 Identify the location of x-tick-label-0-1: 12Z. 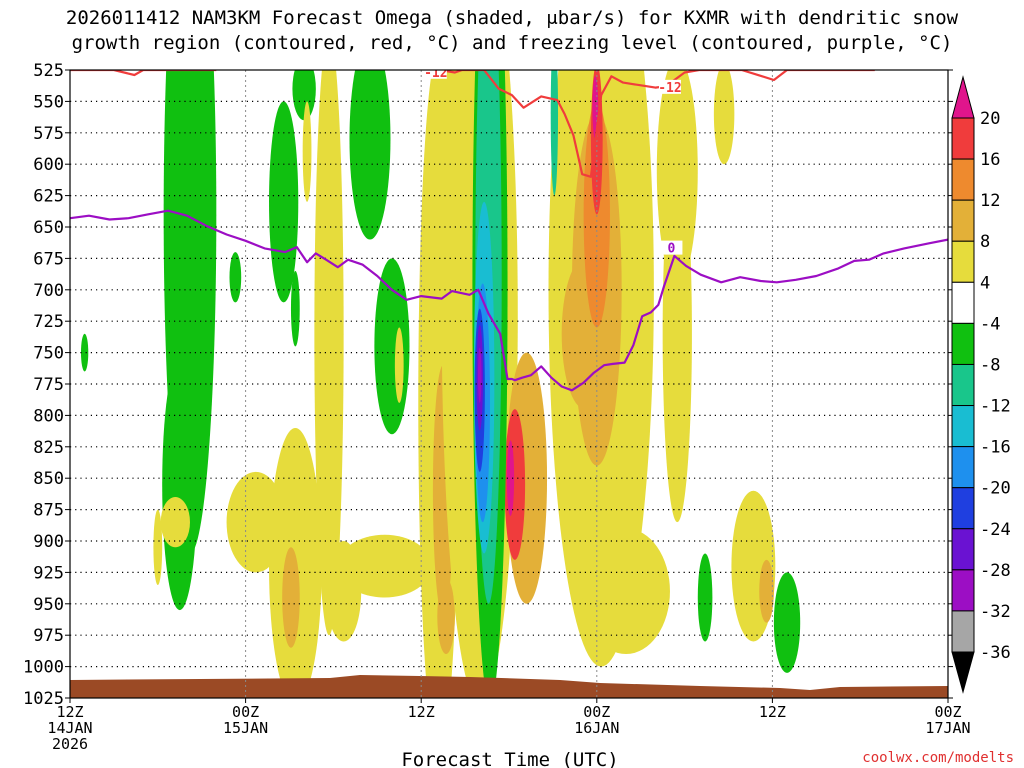
(69, 712).